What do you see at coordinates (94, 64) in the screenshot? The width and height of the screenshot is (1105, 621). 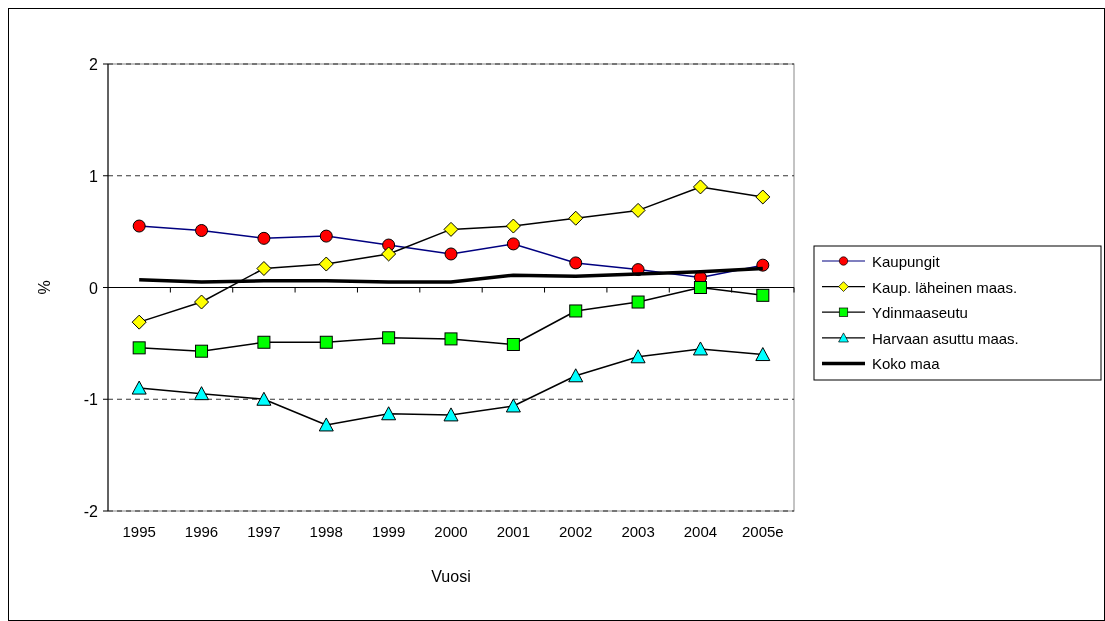 I see `y-tick-label: 2` at bounding box center [94, 64].